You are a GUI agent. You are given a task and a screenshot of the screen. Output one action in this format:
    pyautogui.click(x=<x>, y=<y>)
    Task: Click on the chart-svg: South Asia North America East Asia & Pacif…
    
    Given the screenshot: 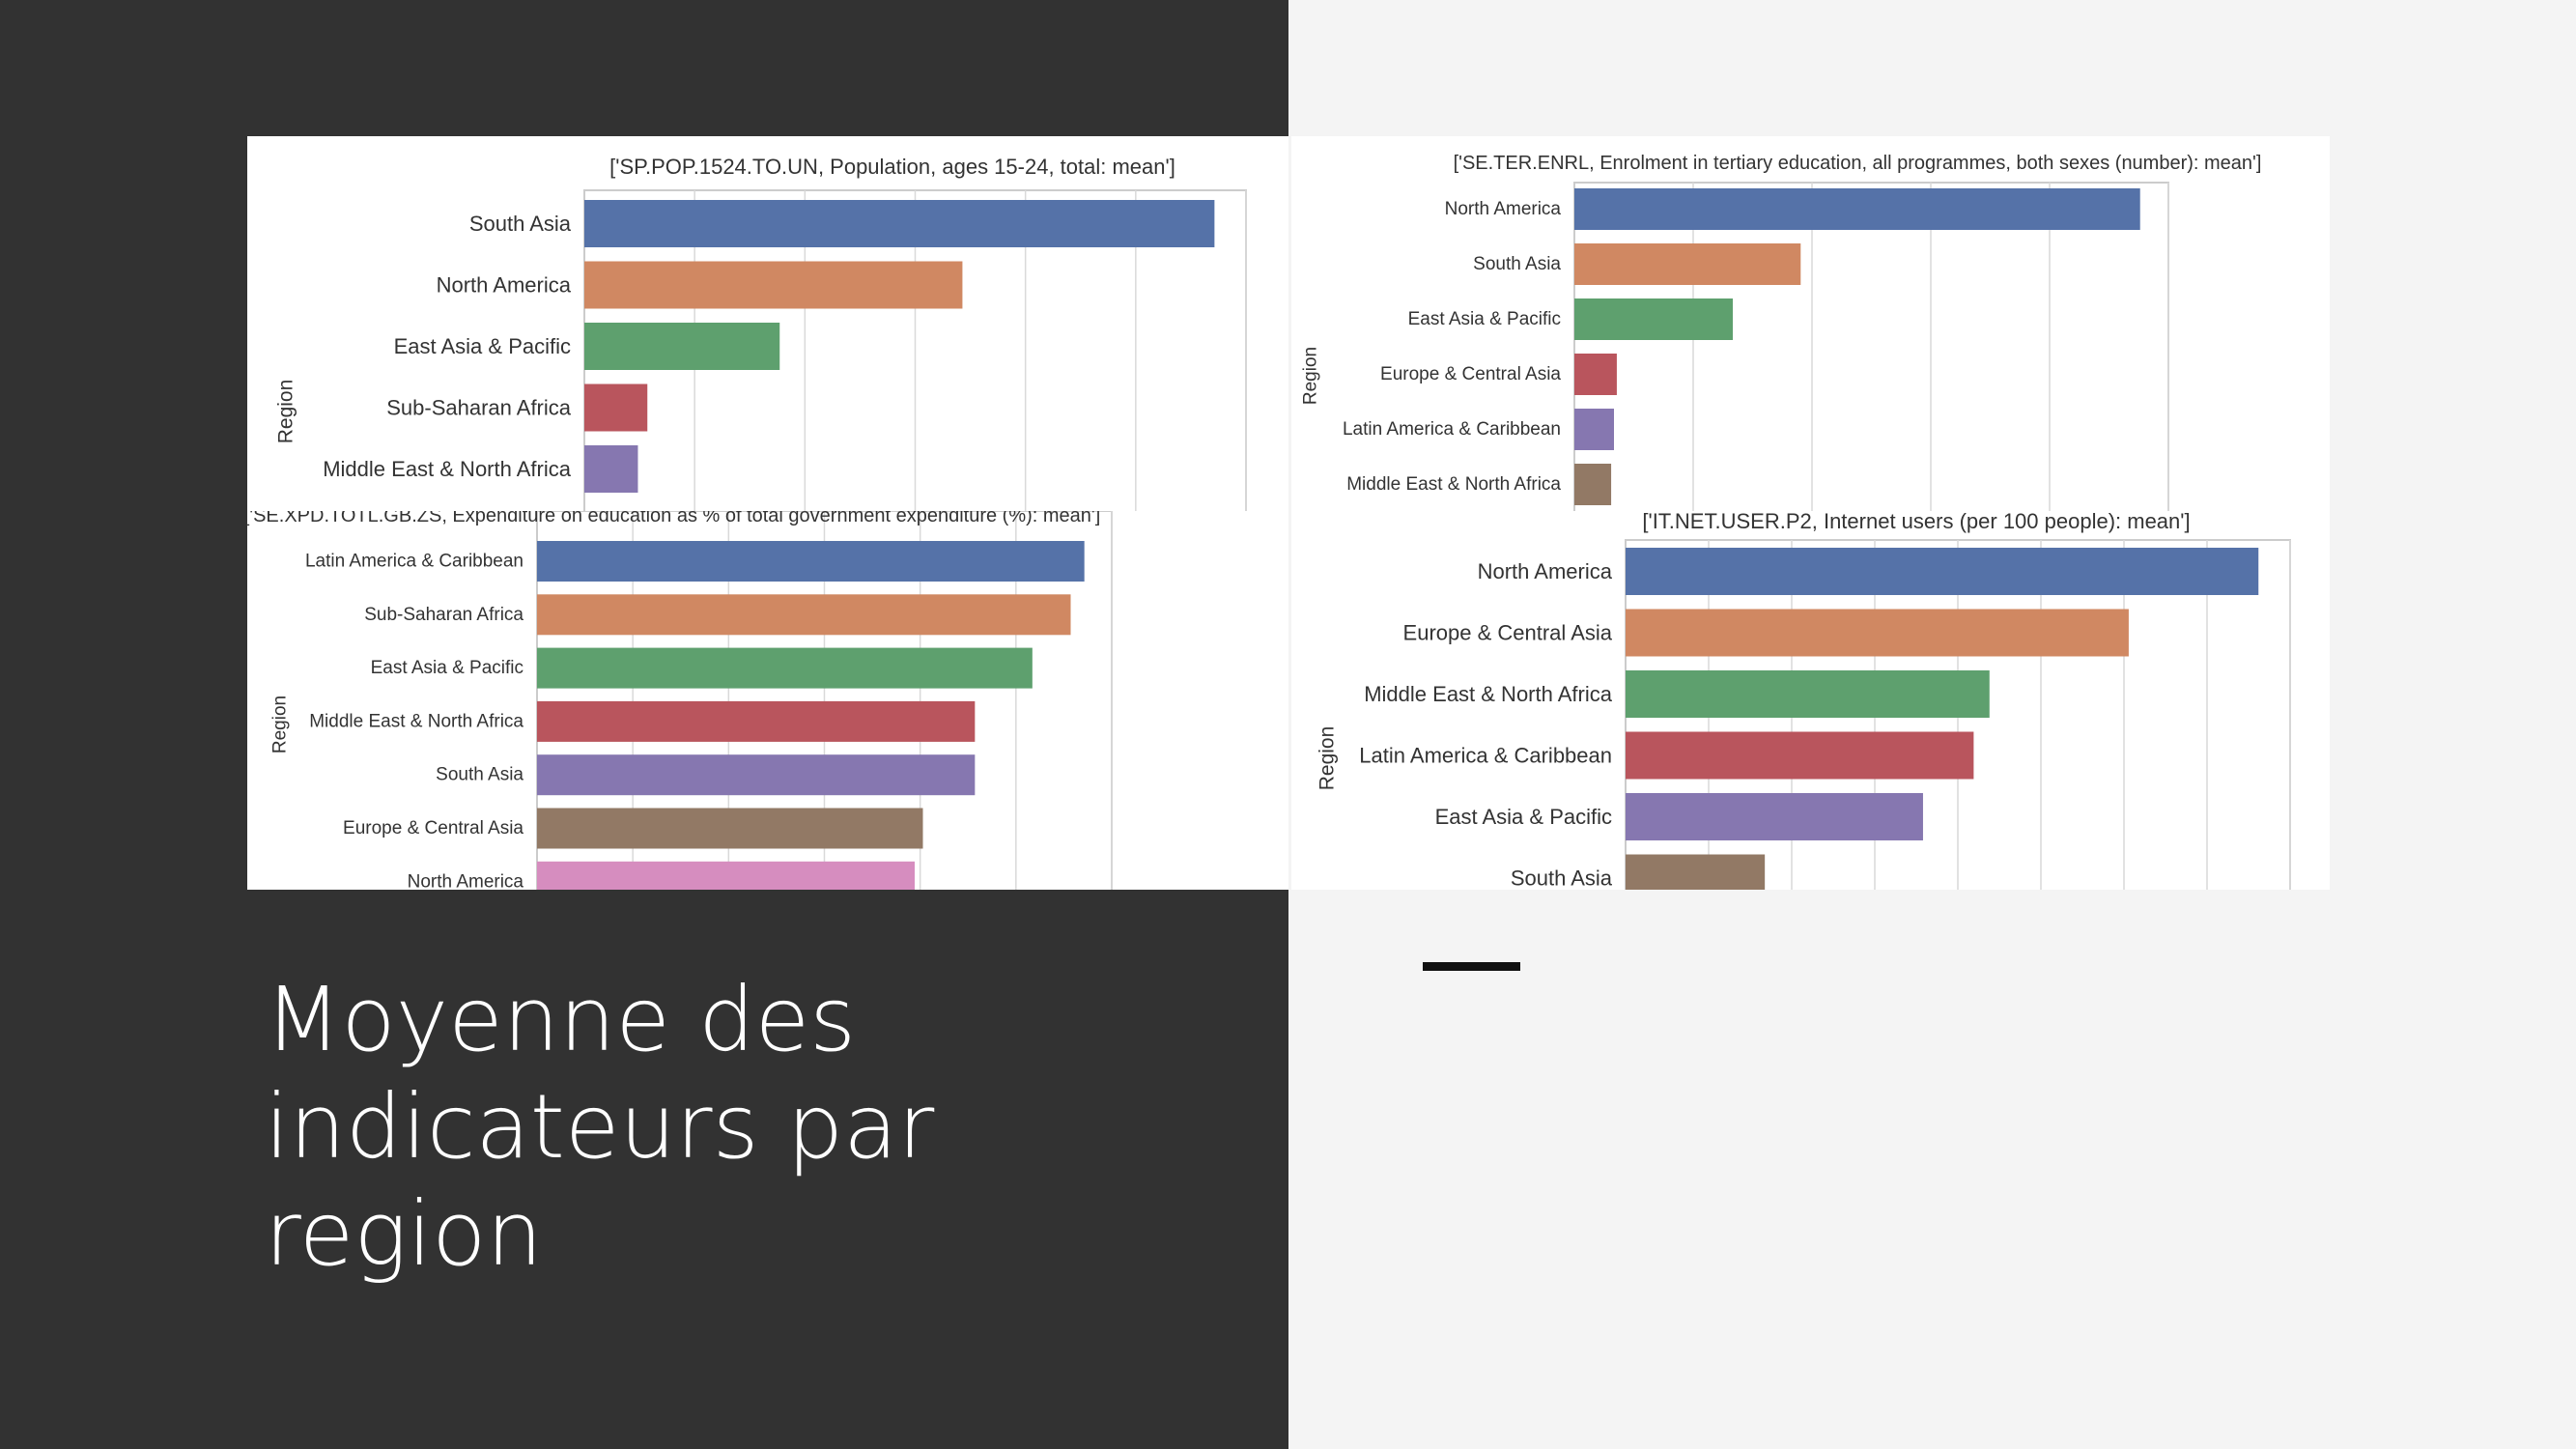 What is the action you would take?
    pyautogui.click(x=761, y=333)
    